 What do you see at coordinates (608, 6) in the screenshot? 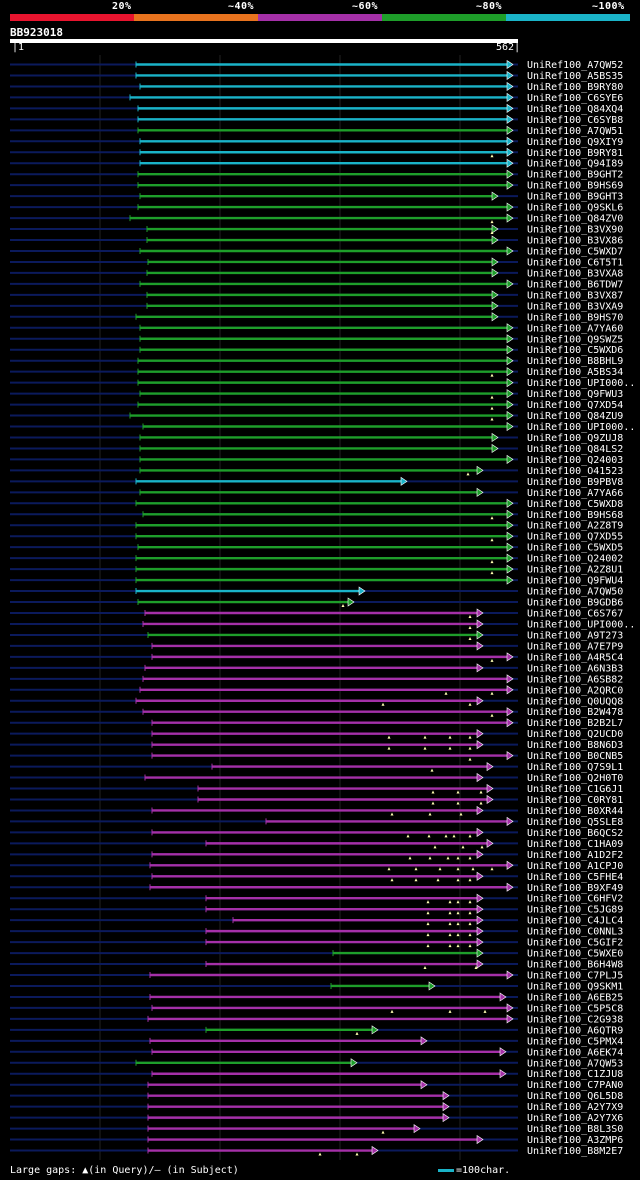
I see `scale-label: ~100%` at bounding box center [608, 6].